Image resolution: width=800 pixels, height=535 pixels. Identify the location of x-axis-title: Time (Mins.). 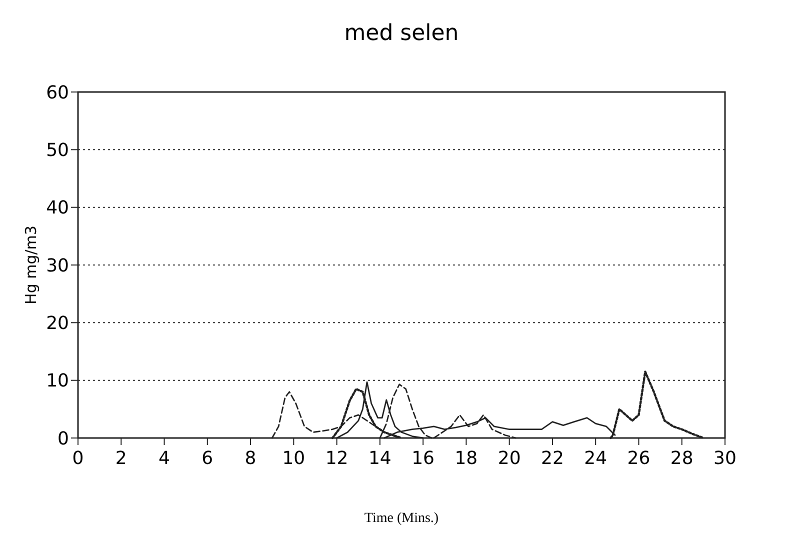
(401, 518).